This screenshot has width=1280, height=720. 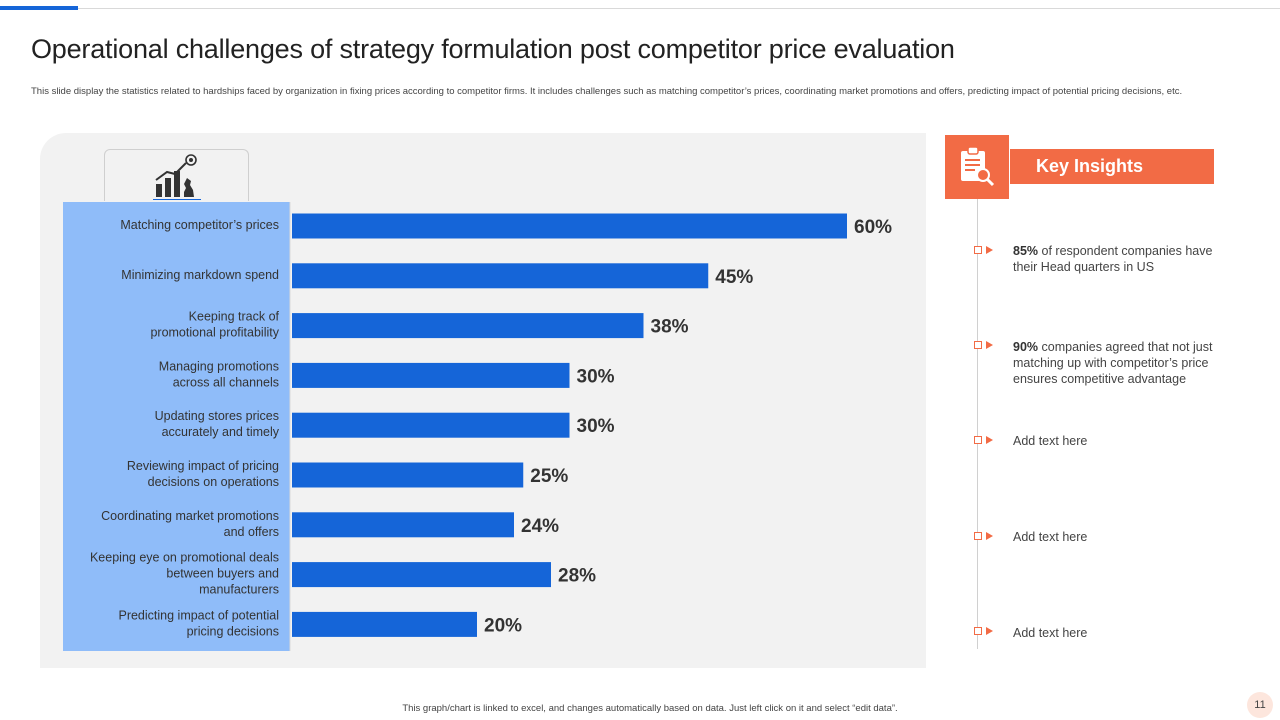 What do you see at coordinates (233, 631) in the screenshot?
I see `category-label-line: pricing decisions` at bounding box center [233, 631].